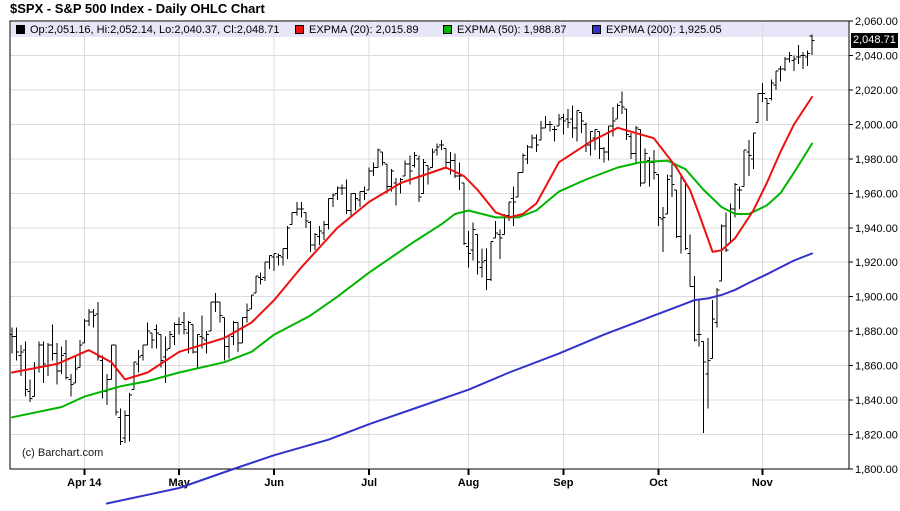 Image resolution: width=900 pixels, height=511 pixels. What do you see at coordinates (63, 453) in the screenshot?
I see `watermark: (c) Barchart.com` at bounding box center [63, 453].